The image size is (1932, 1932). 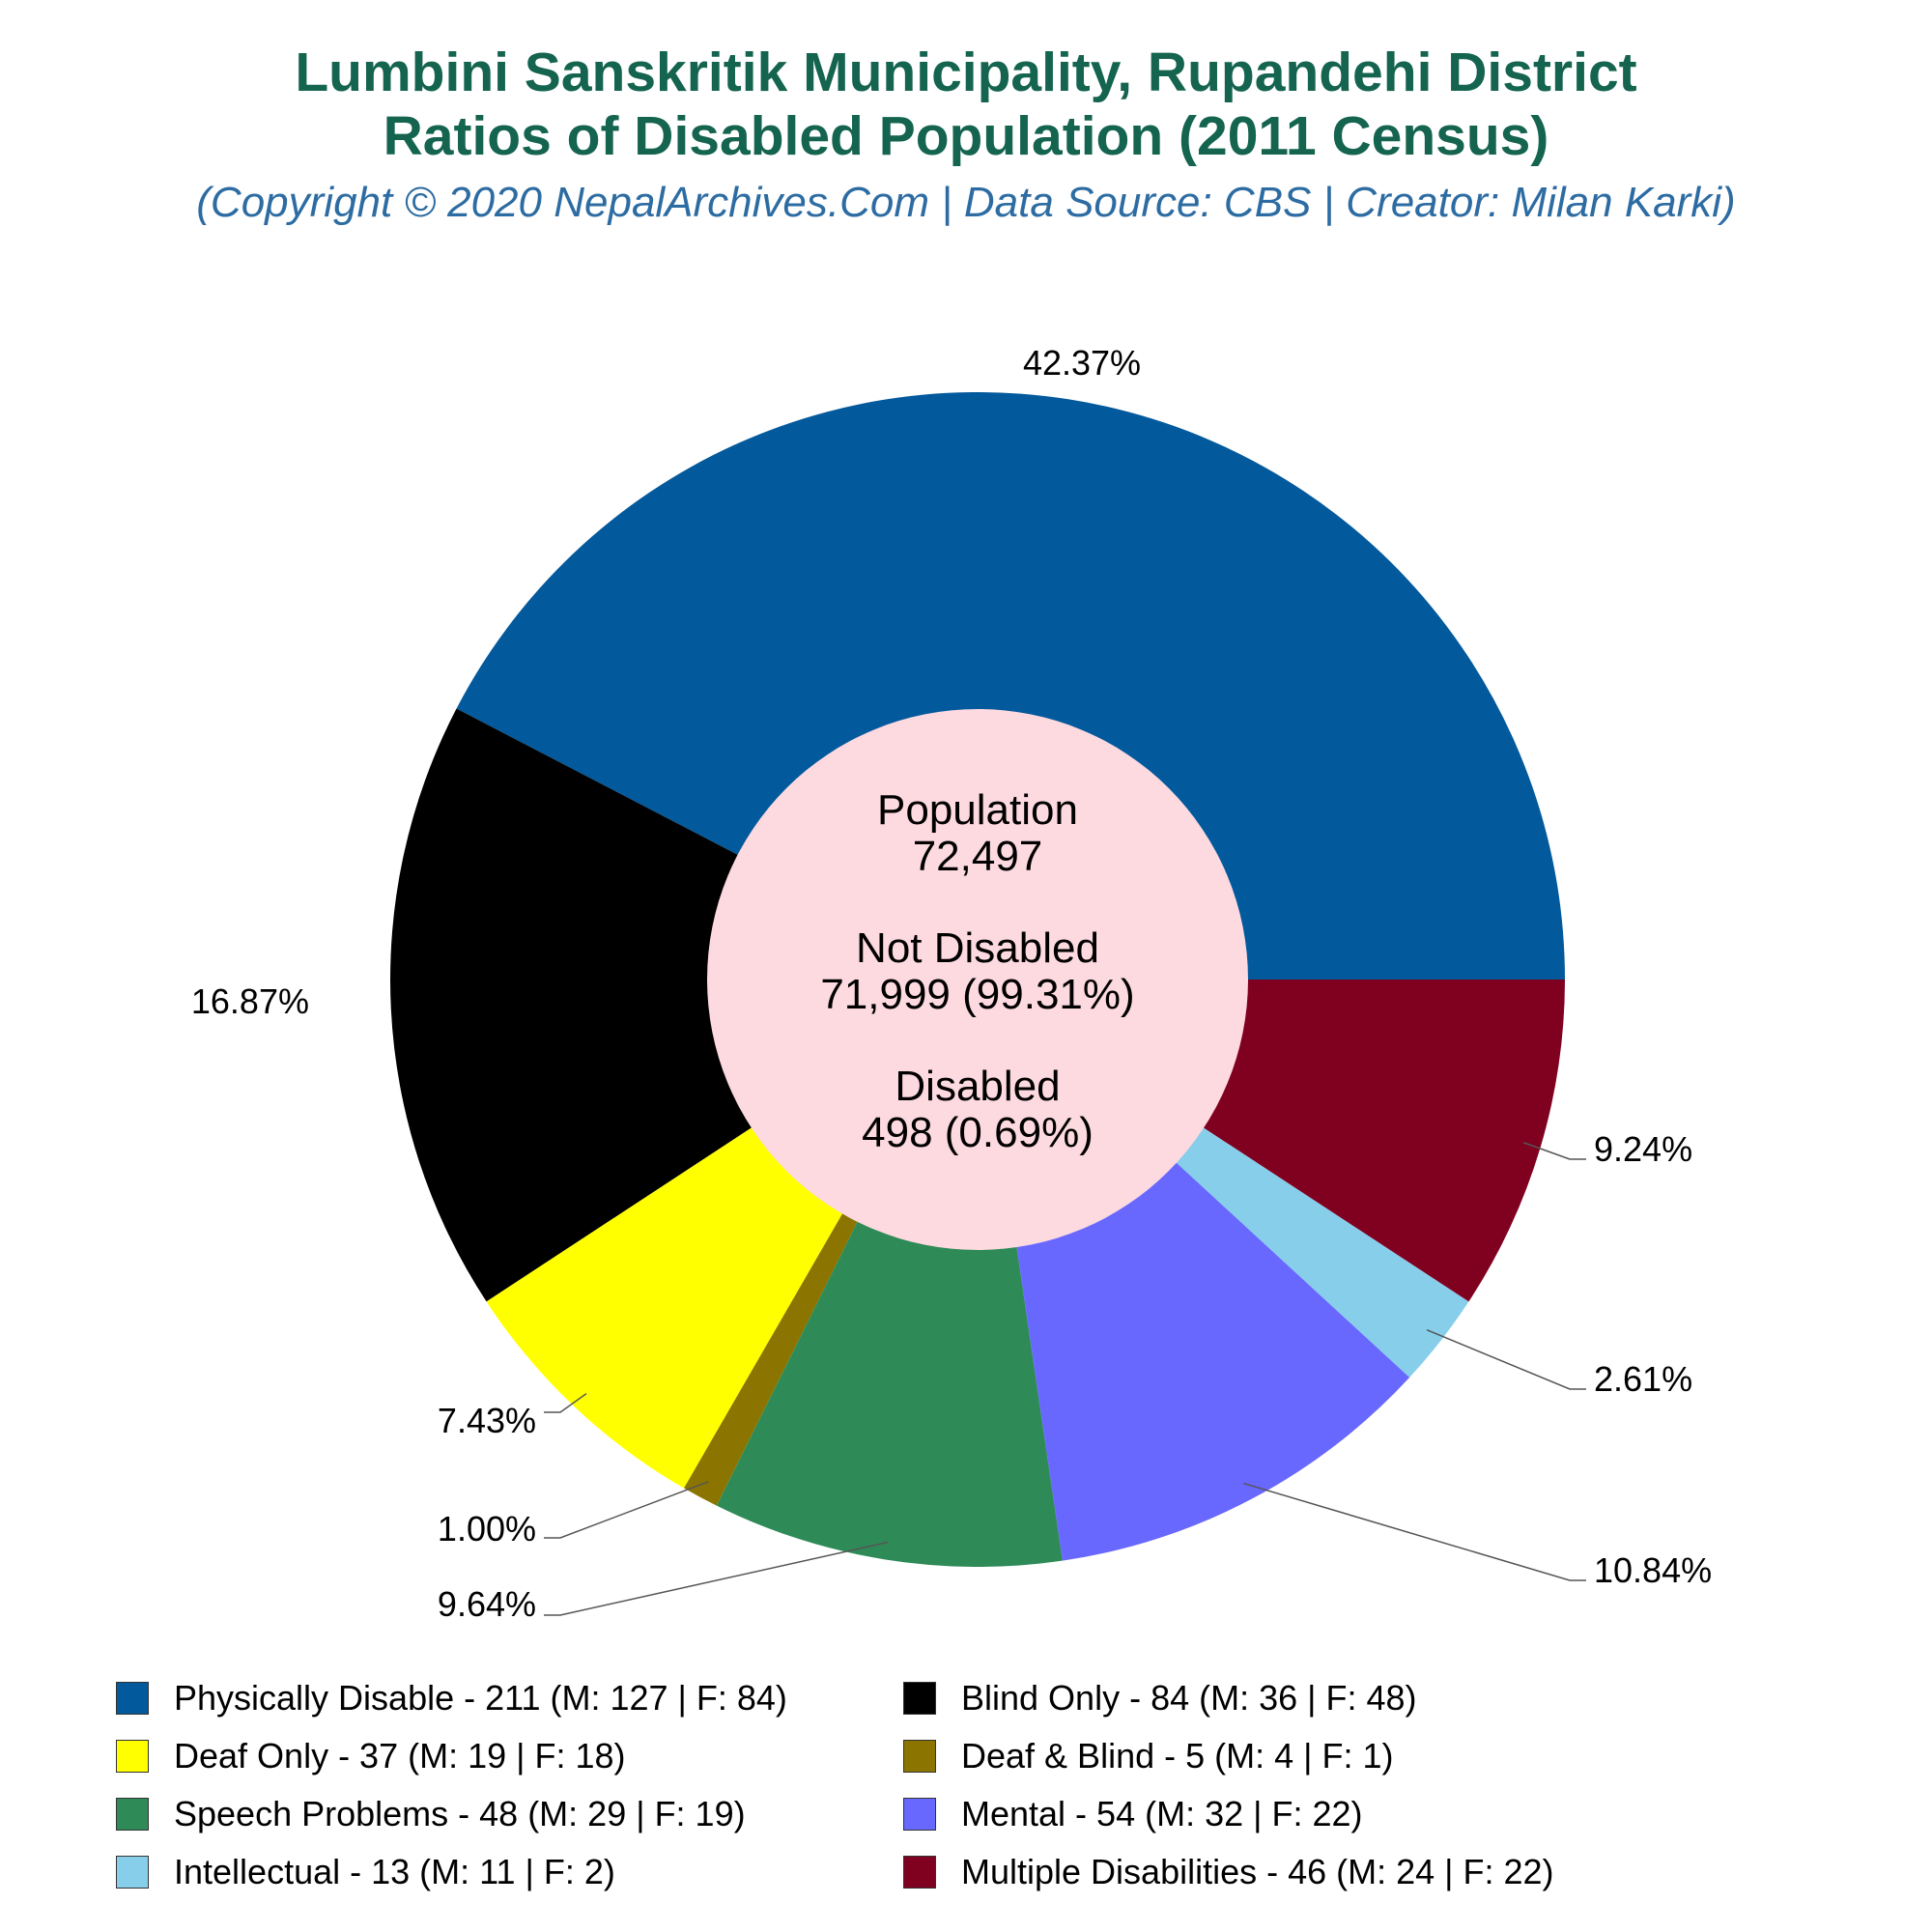 I want to click on center-circle, so click(x=977, y=979).